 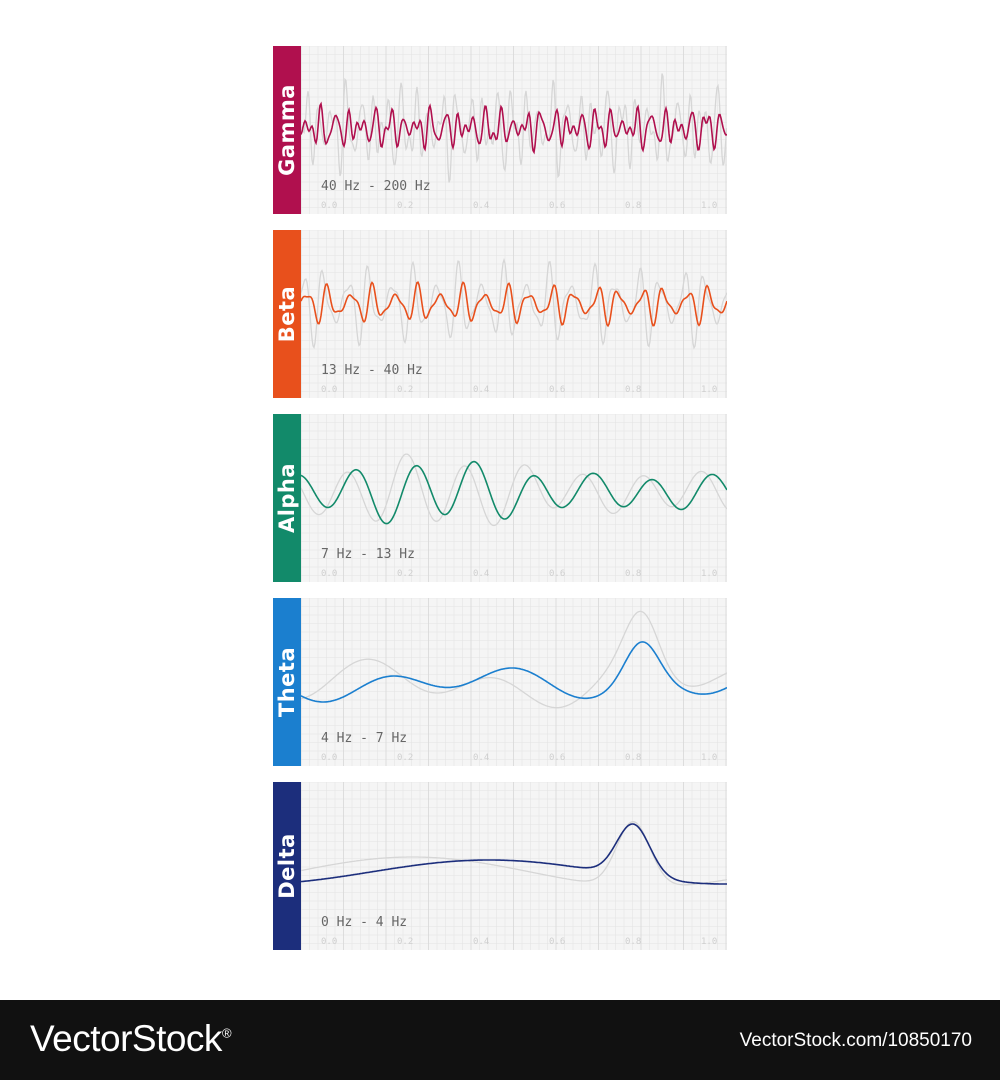 I want to click on band-panel-beta: Beta 0.0 0.2 0.4 0.6 0.8 1.0 13 Hz - 40 Hz, so click(x=500, y=314).